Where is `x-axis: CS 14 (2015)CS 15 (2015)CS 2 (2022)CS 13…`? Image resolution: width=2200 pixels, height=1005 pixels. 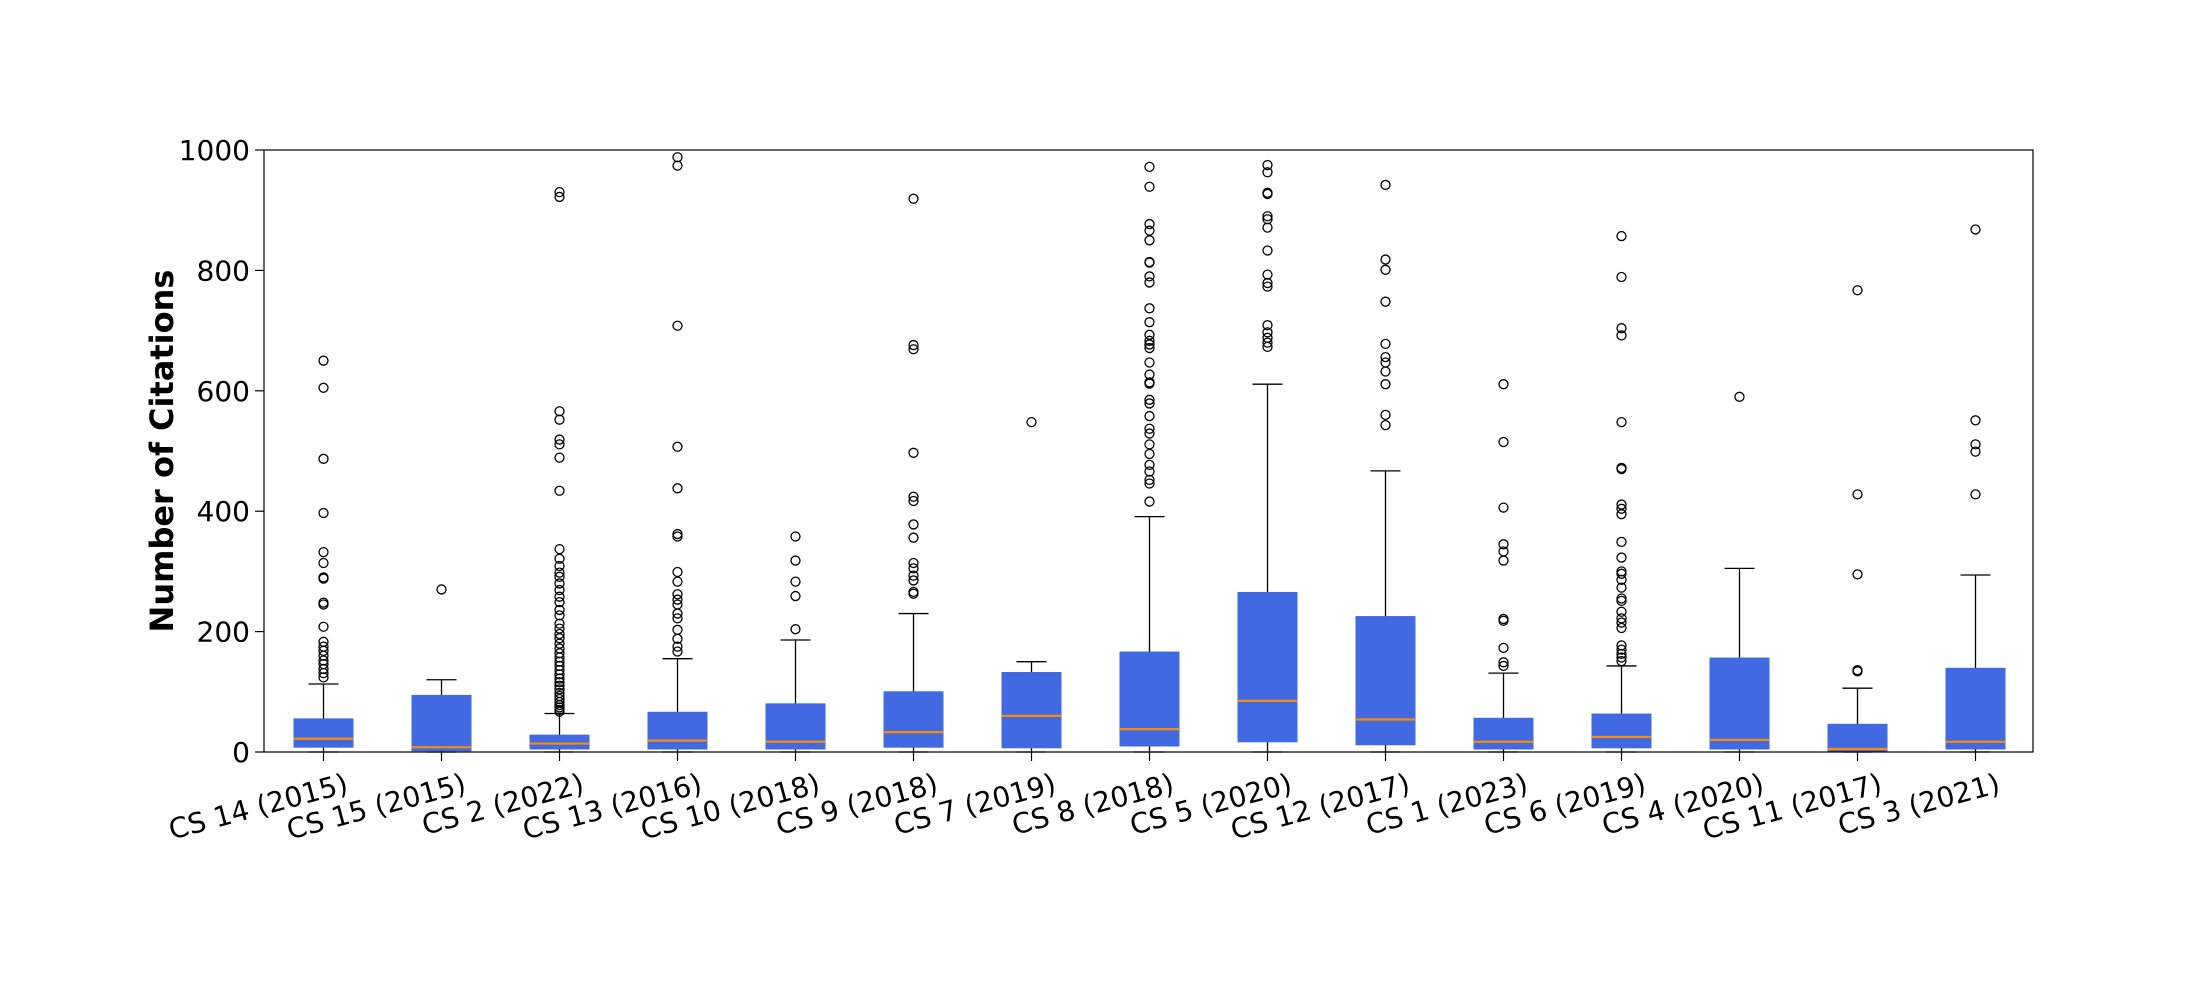 x-axis: CS 14 (2015)CS 15 (2015)CS 2 (2022)CS 13… is located at coordinates (1084, 799).